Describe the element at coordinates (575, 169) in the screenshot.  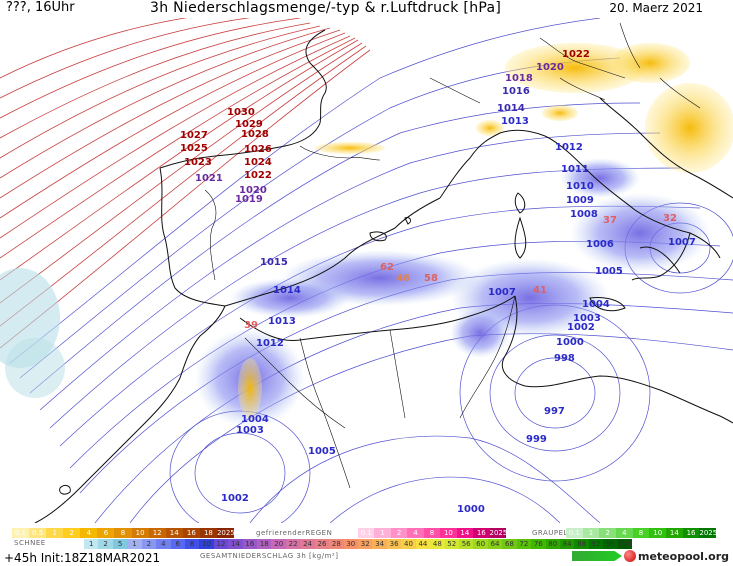
I see `pressure-label: 1011` at that location.